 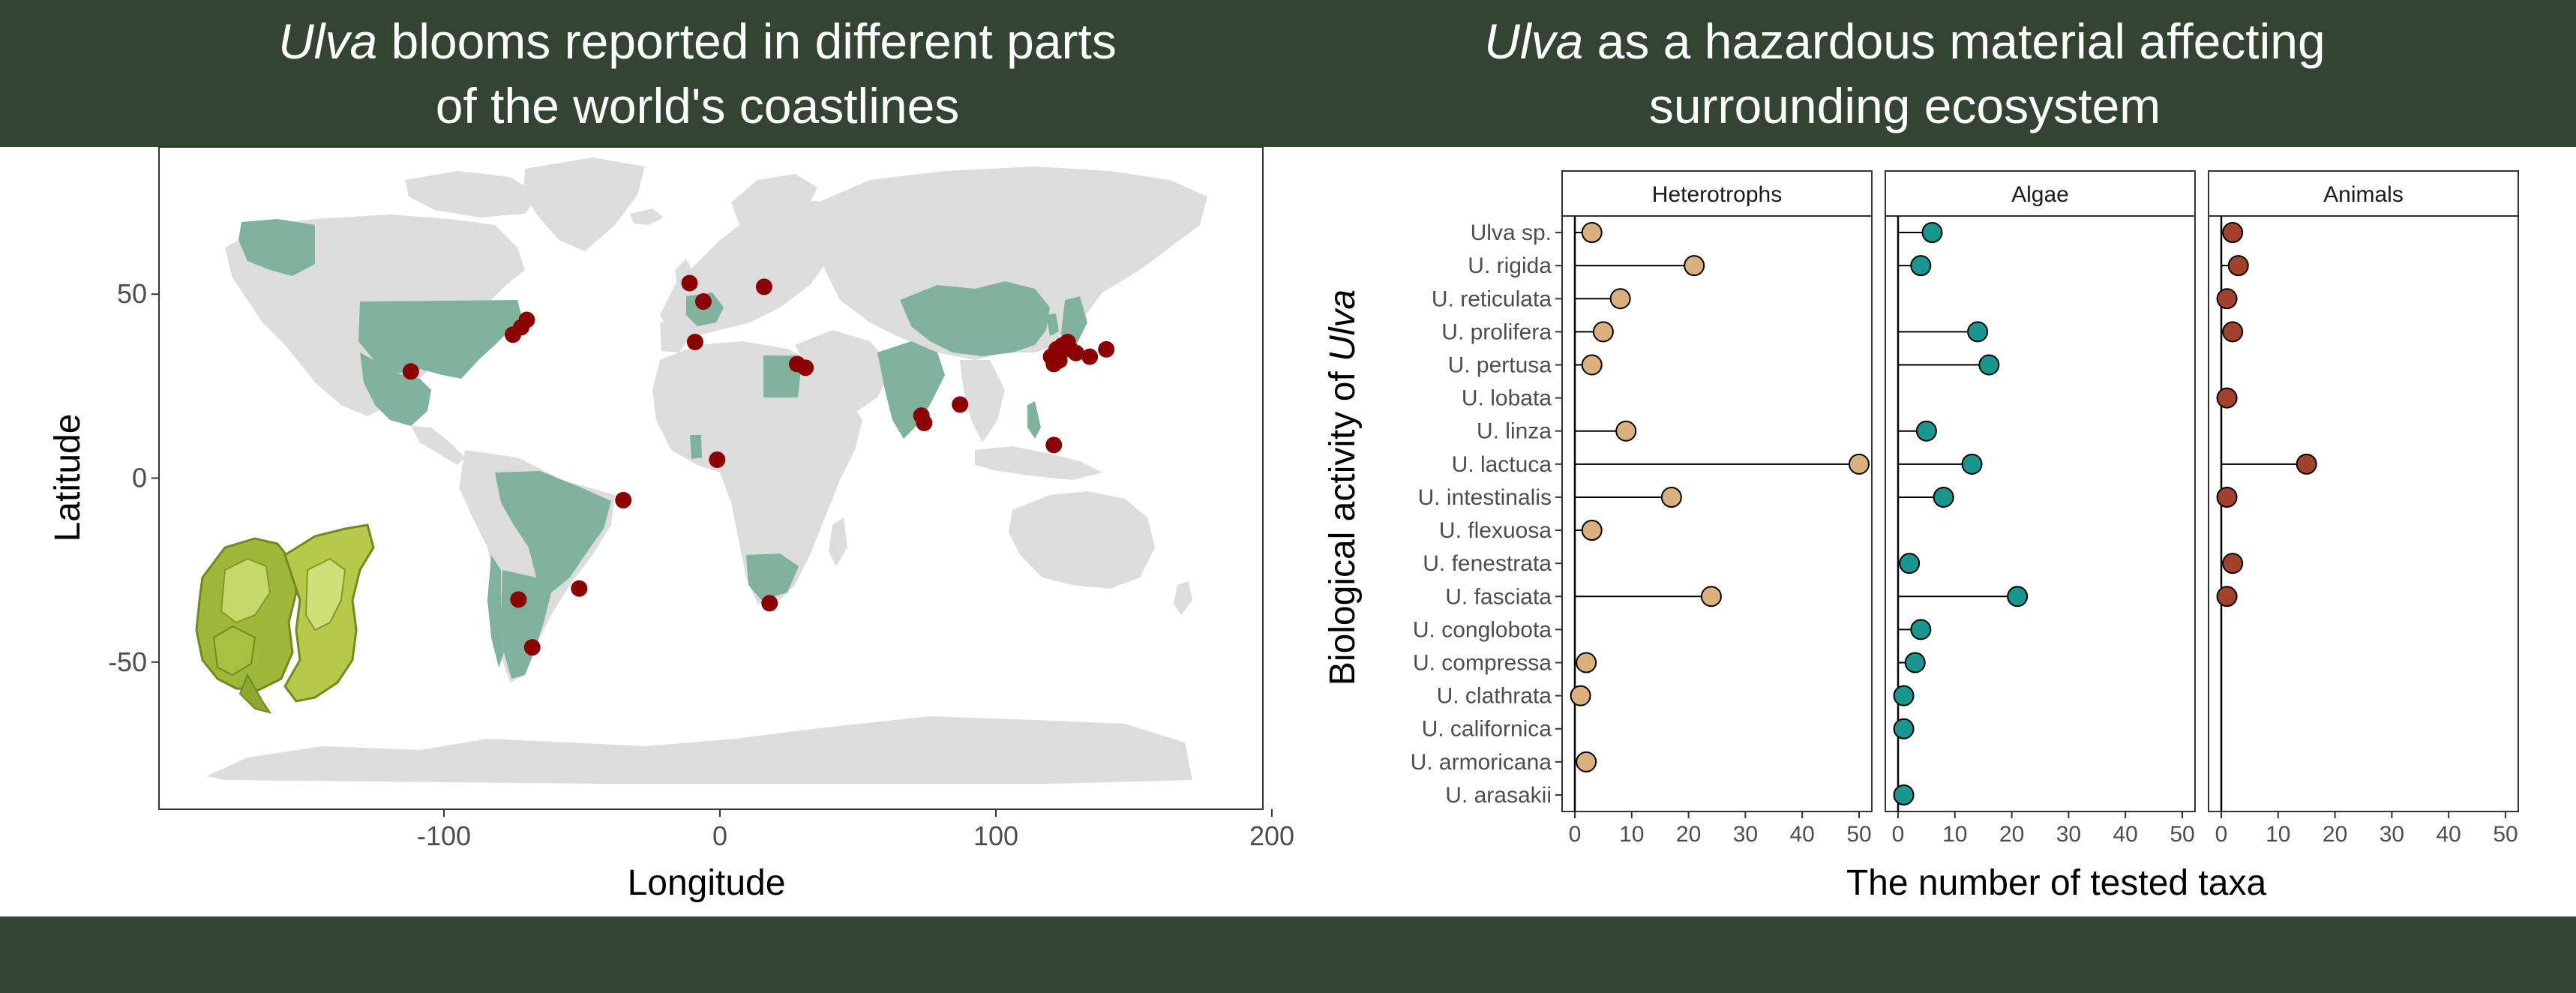 What do you see at coordinates (1183, 598) in the screenshot?
I see `landmass-new-zealand` at bounding box center [1183, 598].